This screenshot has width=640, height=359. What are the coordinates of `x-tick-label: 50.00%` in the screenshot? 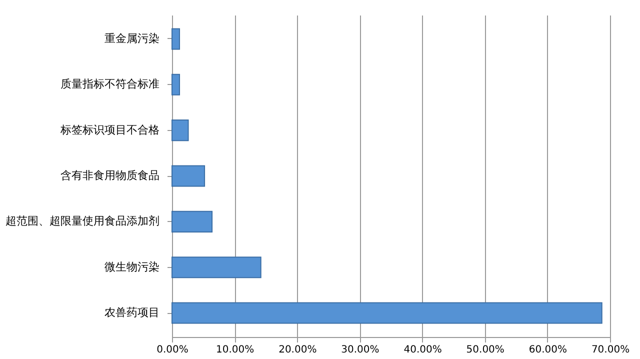 It's located at (485, 350).